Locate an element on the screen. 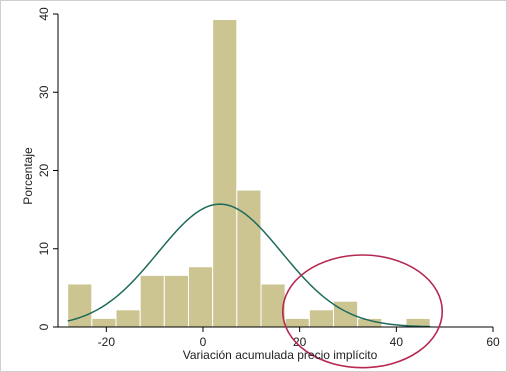  y-tick-label: 30 is located at coordinates (44, 92).